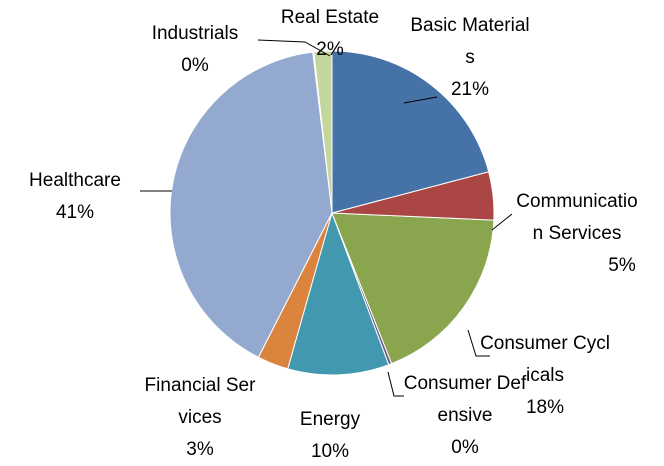 The width and height of the screenshot is (664, 466). What do you see at coordinates (330, 34) in the screenshot?
I see `data-label: Real Estate 2%` at bounding box center [330, 34].